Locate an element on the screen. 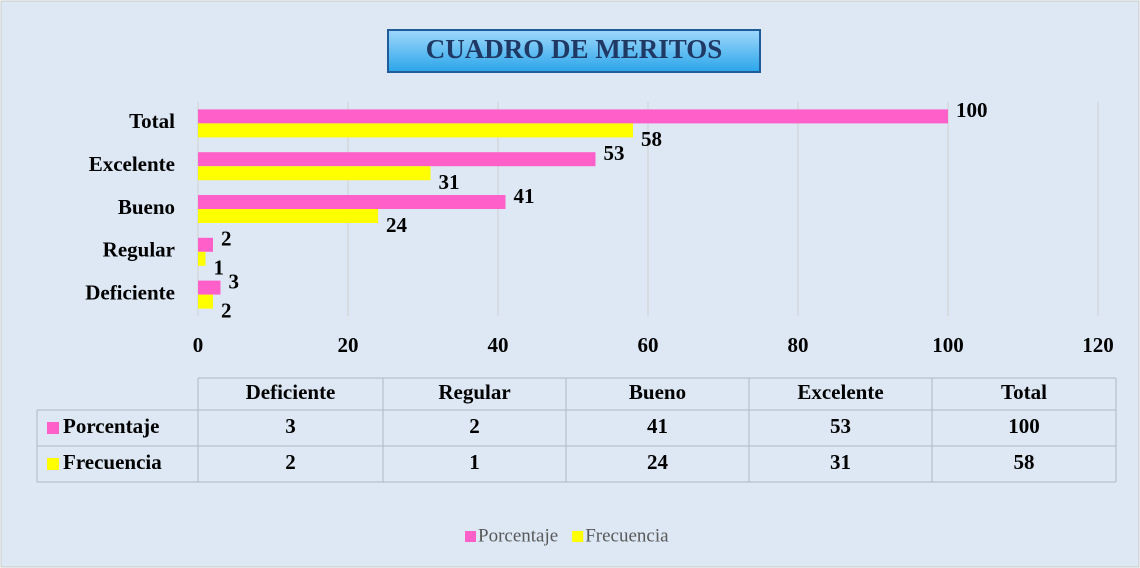 This screenshot has width=1140, height=568. x-tick-label: 80 is located at coordinates (798, 345).